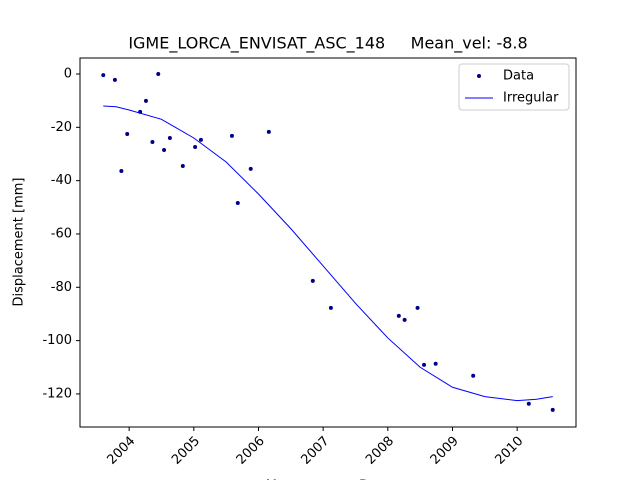  I want to click on y-tick-label: -80, so click(61, 287).